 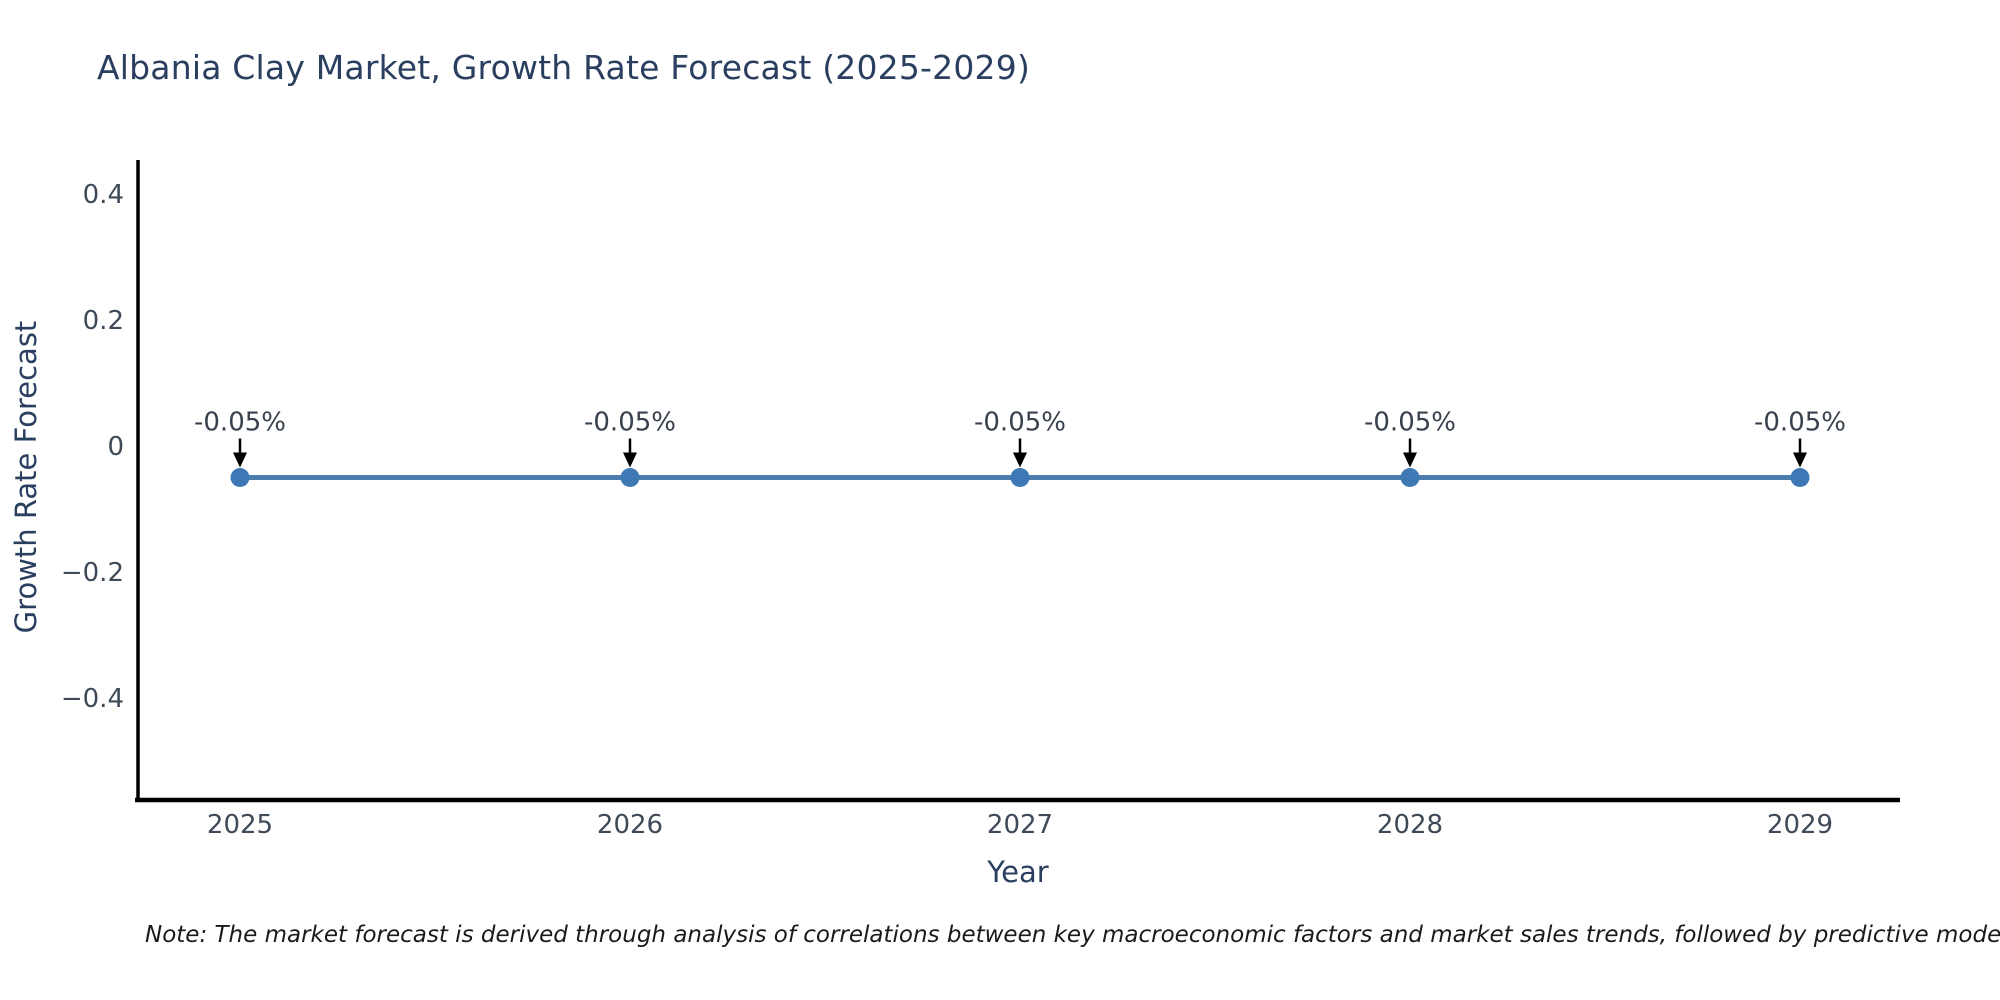 What do you see at coordinates (103, 321) in the screenshot?
I see `y-tick-label: 0.2` at bounding box center [103, 321].